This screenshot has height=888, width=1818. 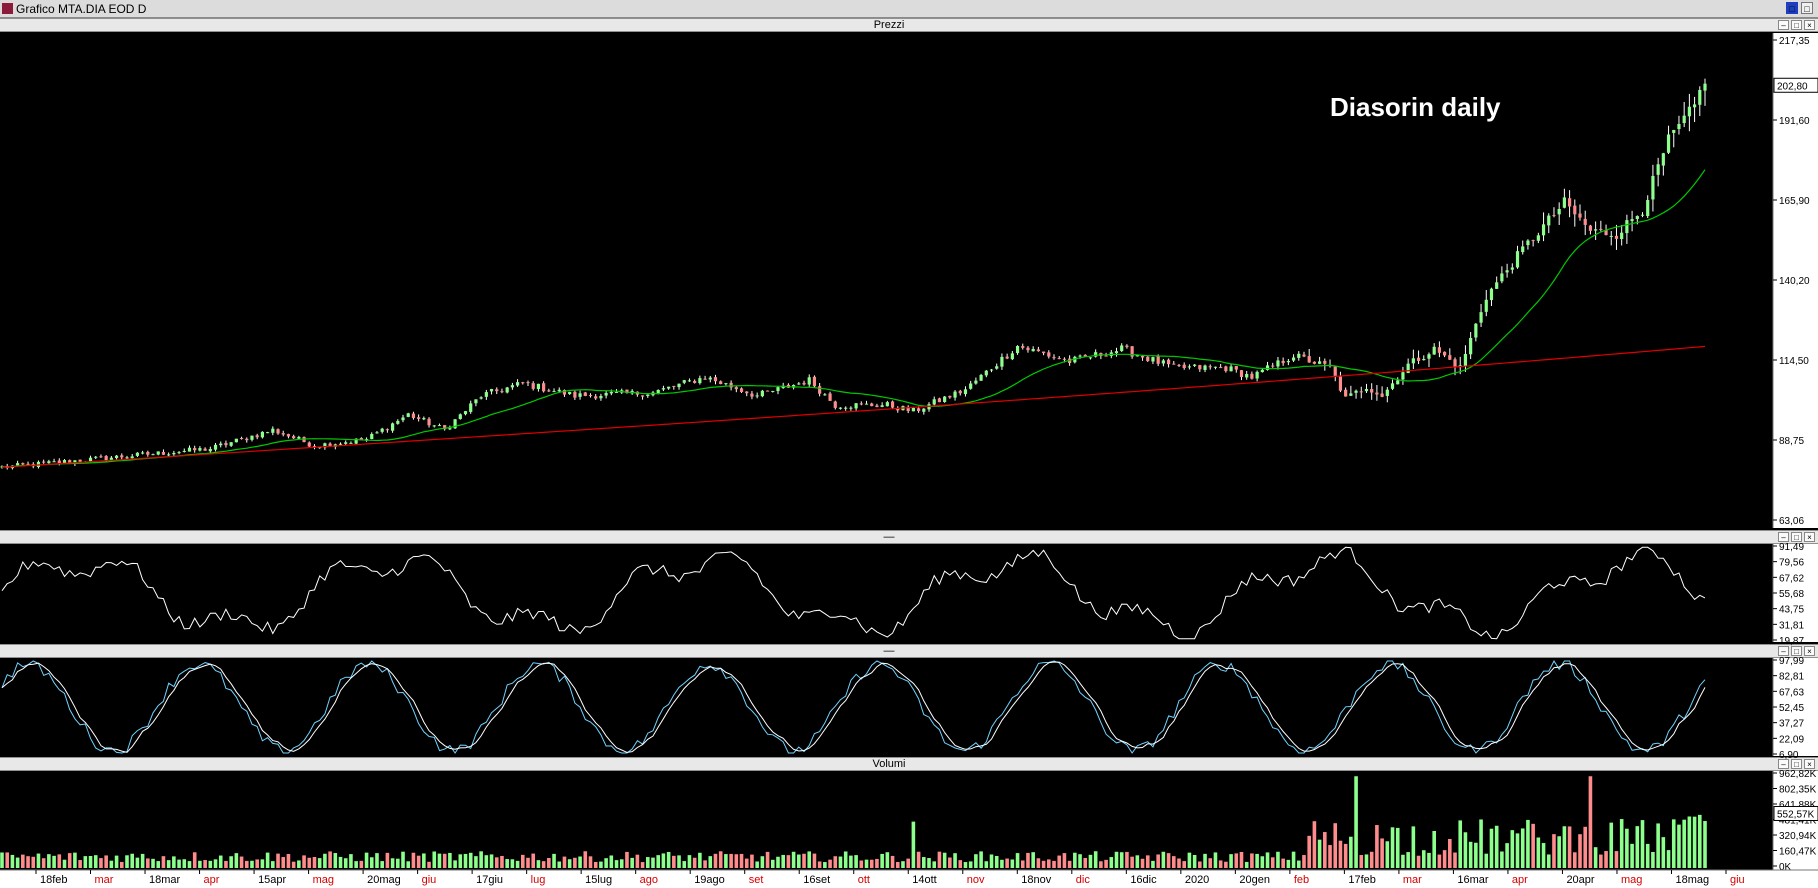 I want to click on window-maximize-icon: □, so click(x=1807, y=8).